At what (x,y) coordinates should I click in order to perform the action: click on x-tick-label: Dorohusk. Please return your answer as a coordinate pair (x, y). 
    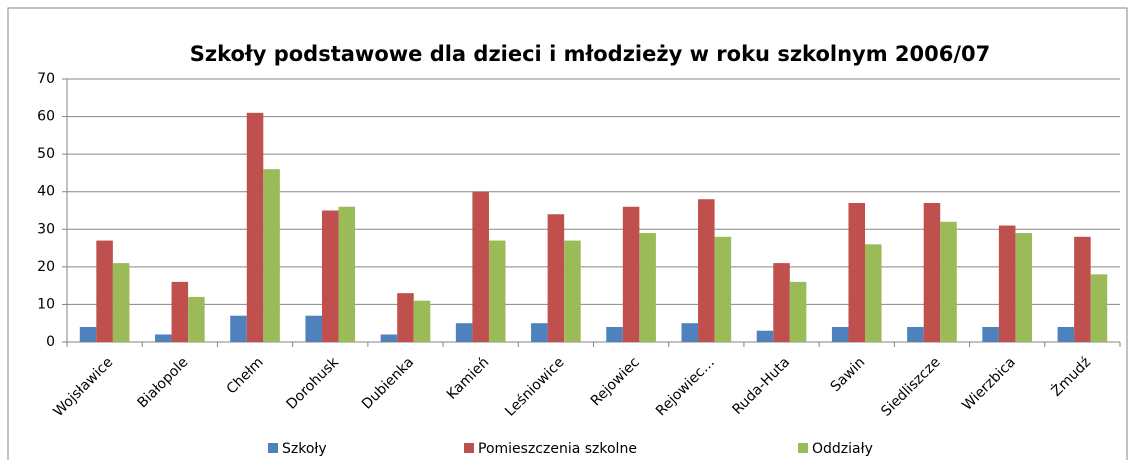
    Looking at the image, I should click on (313, 383).